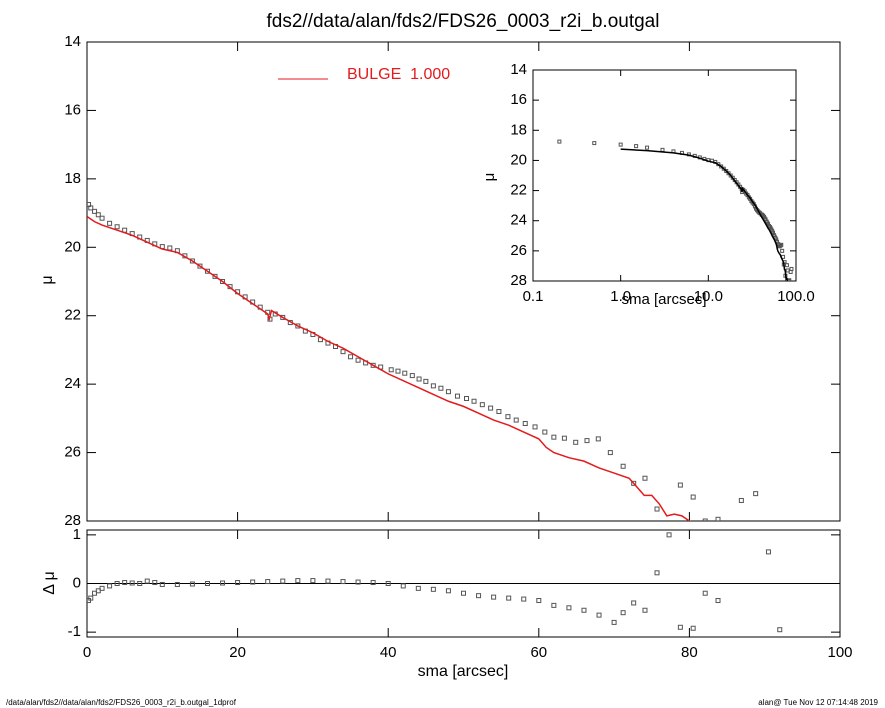  What do you see at coordinates (689, 652) in the screenshot?
I see `x-tick-label: 80` at bounding box center [689, 652].